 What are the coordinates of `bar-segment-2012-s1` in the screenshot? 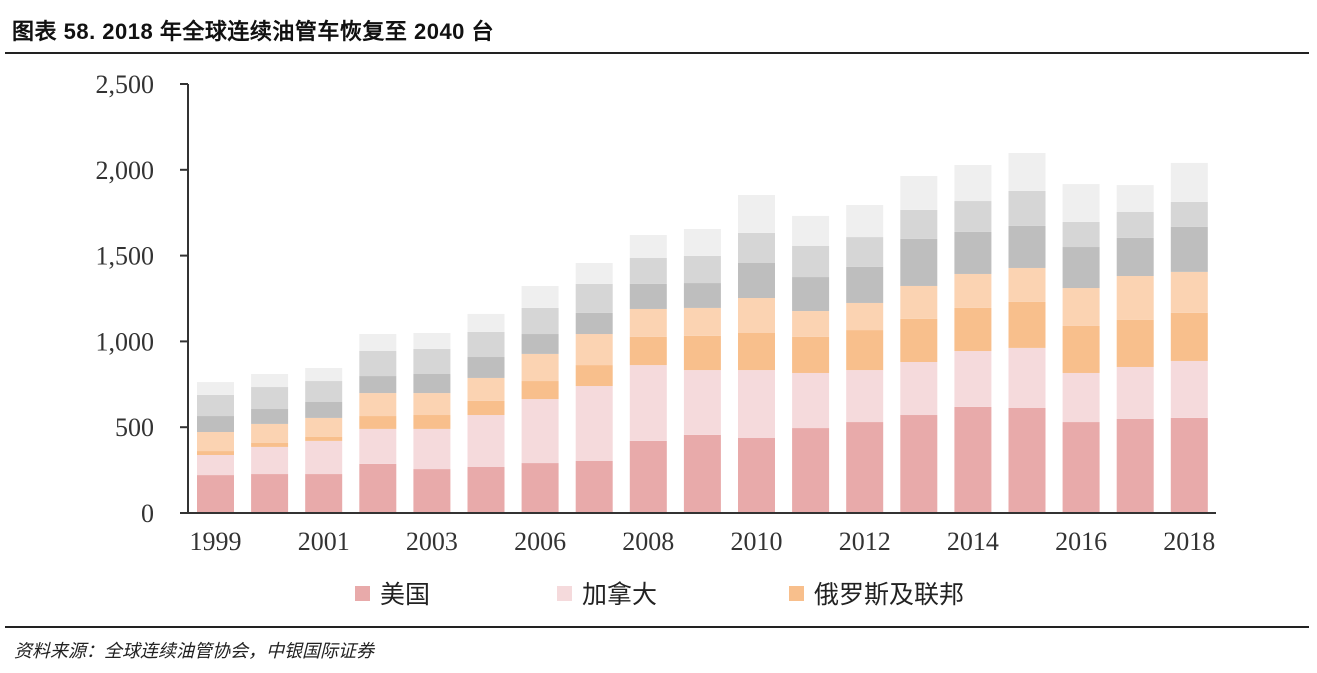 It's located at (865, 396).